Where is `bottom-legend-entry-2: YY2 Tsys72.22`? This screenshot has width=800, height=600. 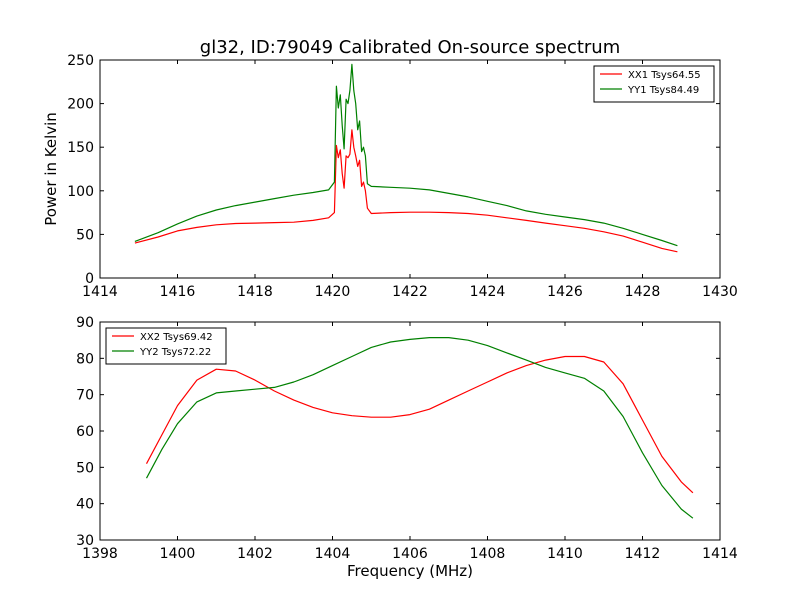
bottom-legend-entry-2: YY2 Tsys72.22 is located at coordinates (175, 352).